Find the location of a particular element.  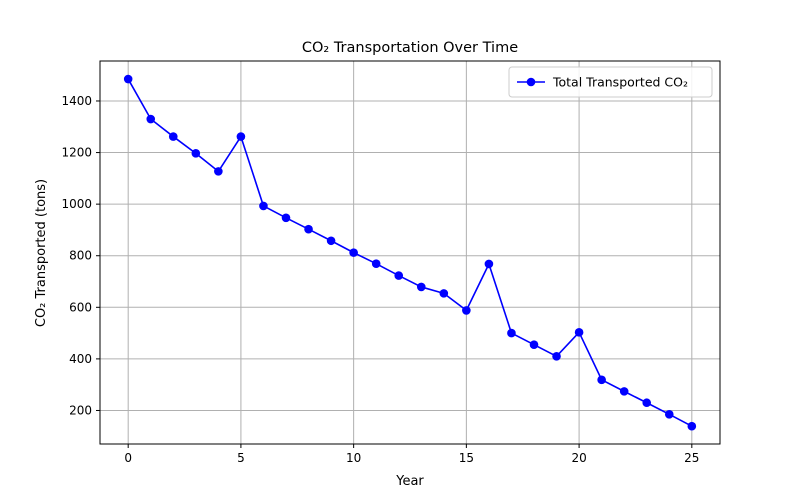

y-tick-label: 400 is located at coordinates (80, 359).